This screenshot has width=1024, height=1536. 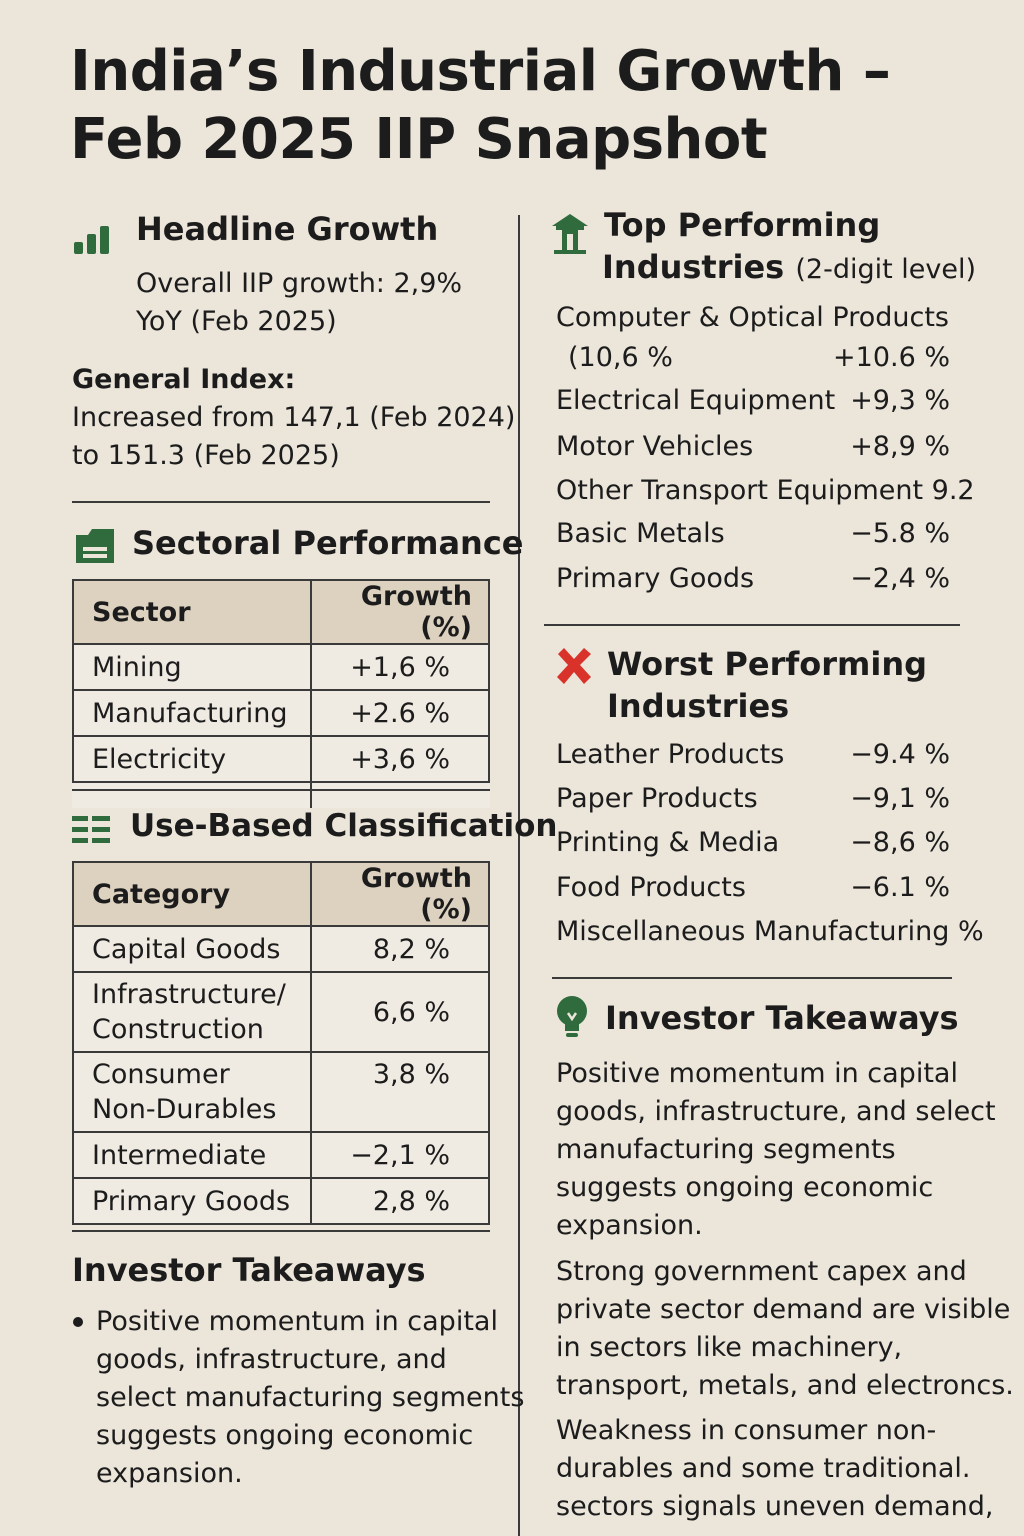 What do you see at coordinates (192, 1201) in the screenshot?
I see `category-name: Primary Goods` at bounding box center [192, 1201].